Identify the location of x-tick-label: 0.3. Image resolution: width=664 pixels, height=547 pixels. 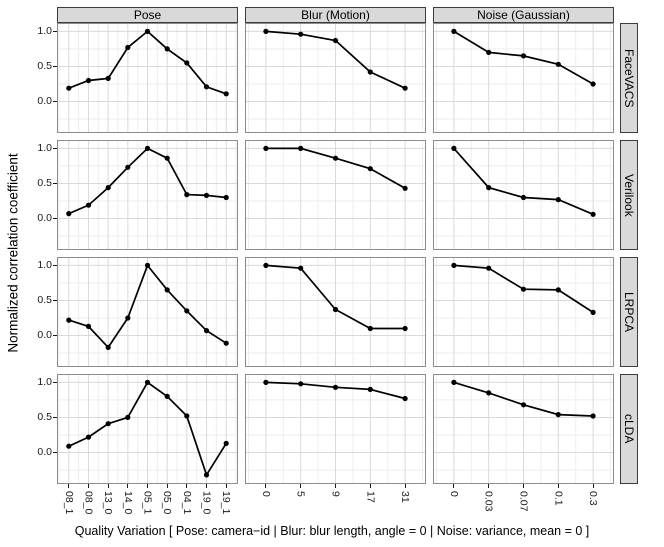
(593, 498).